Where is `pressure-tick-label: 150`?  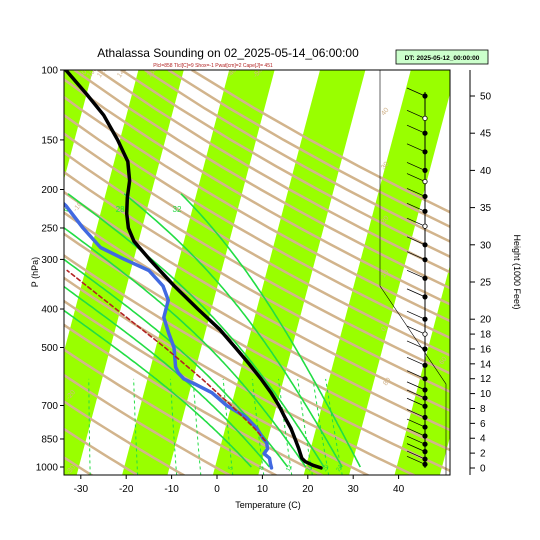 pressure-tick-label: 150 is located at coordinates (49, 140).